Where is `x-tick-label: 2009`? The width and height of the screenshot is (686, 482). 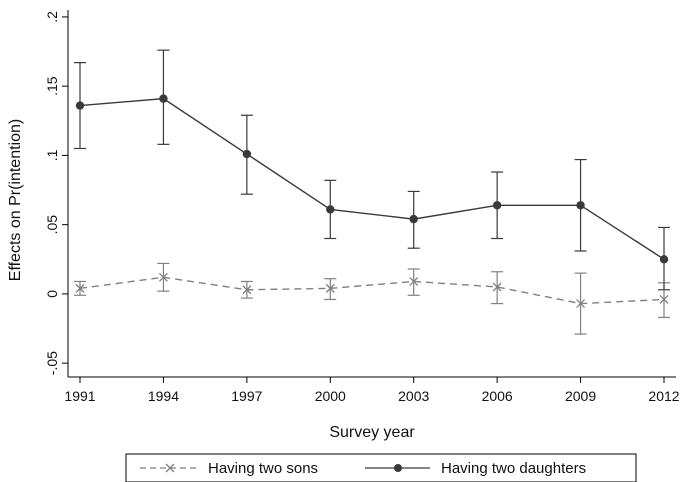
x-tick-label: 2009 is located at coordinates (580, 396).